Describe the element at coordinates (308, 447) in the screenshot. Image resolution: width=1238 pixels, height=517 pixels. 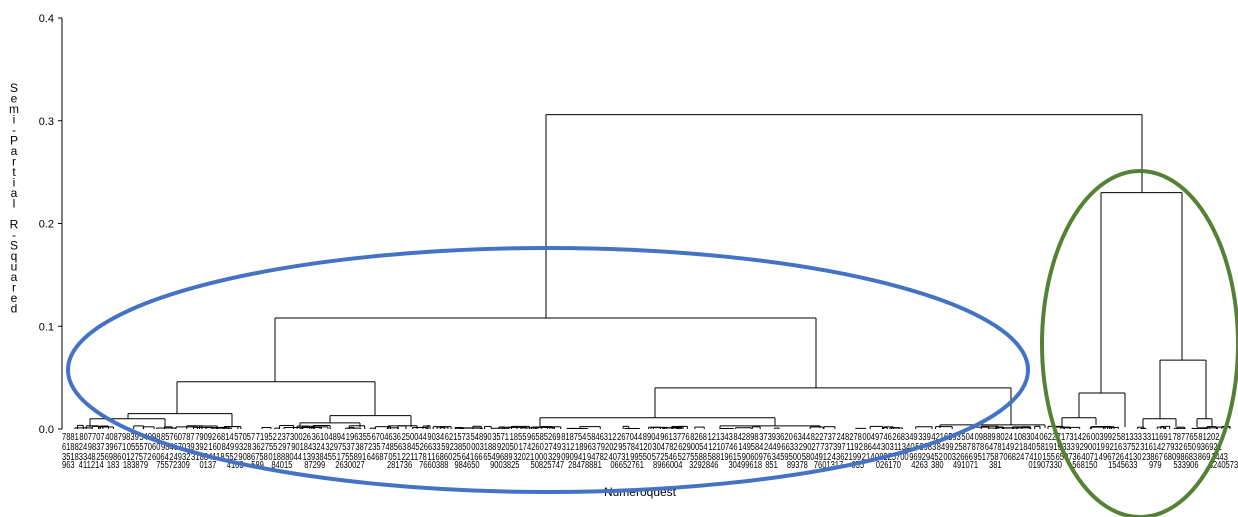
I see `leaf-label: 90184324` at that location.